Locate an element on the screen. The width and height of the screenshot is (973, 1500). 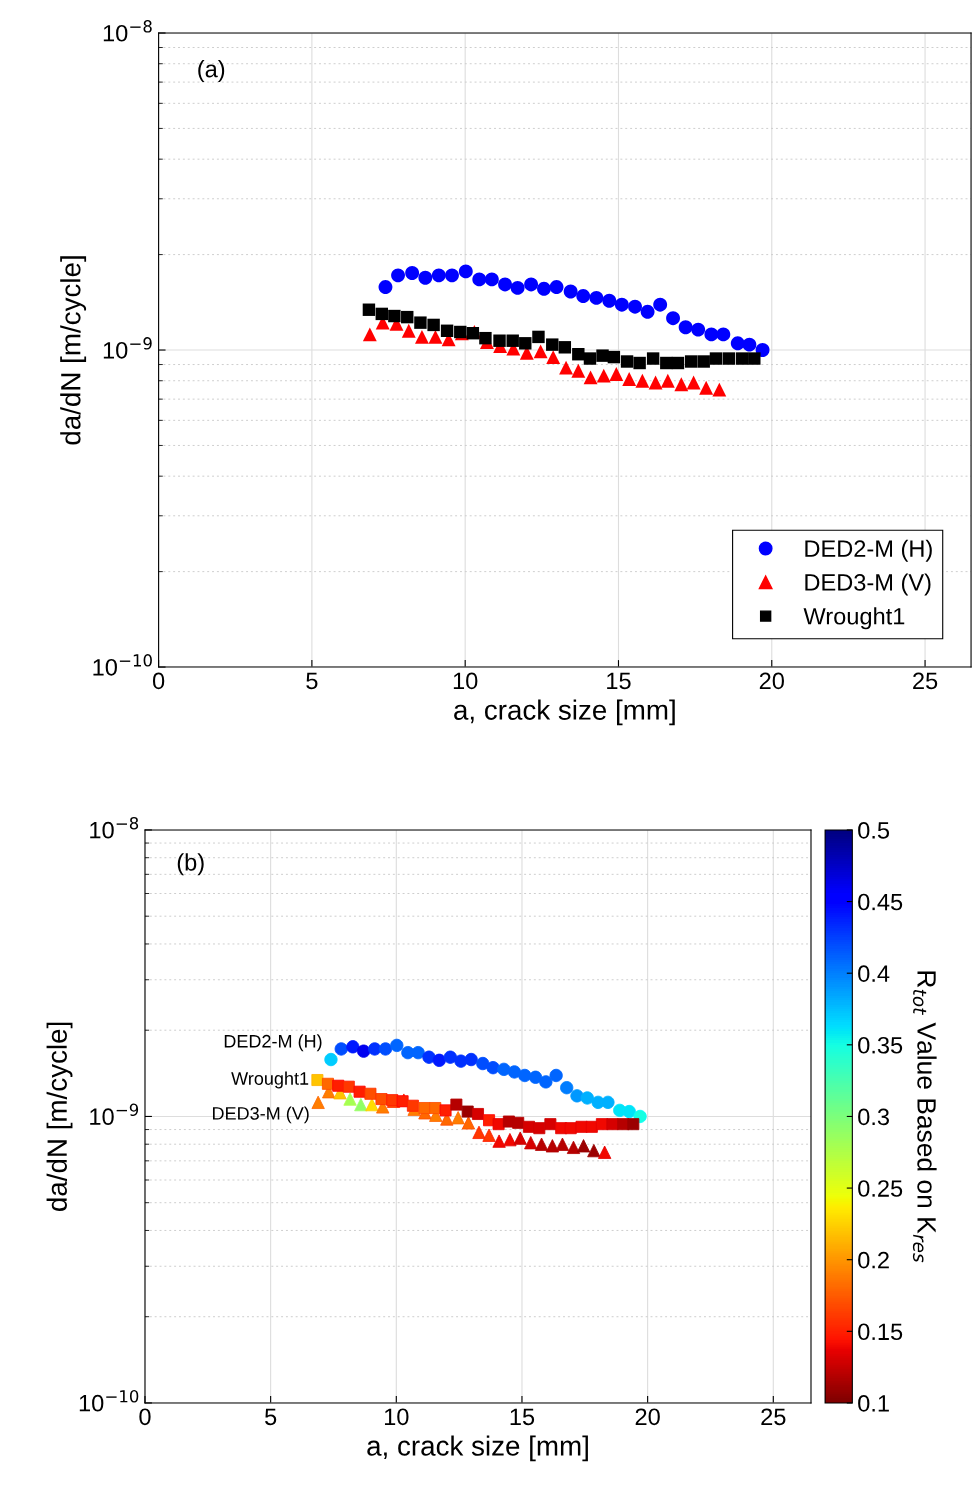
legend-label: DED2-M (H) is located at coordinates (868, 550).